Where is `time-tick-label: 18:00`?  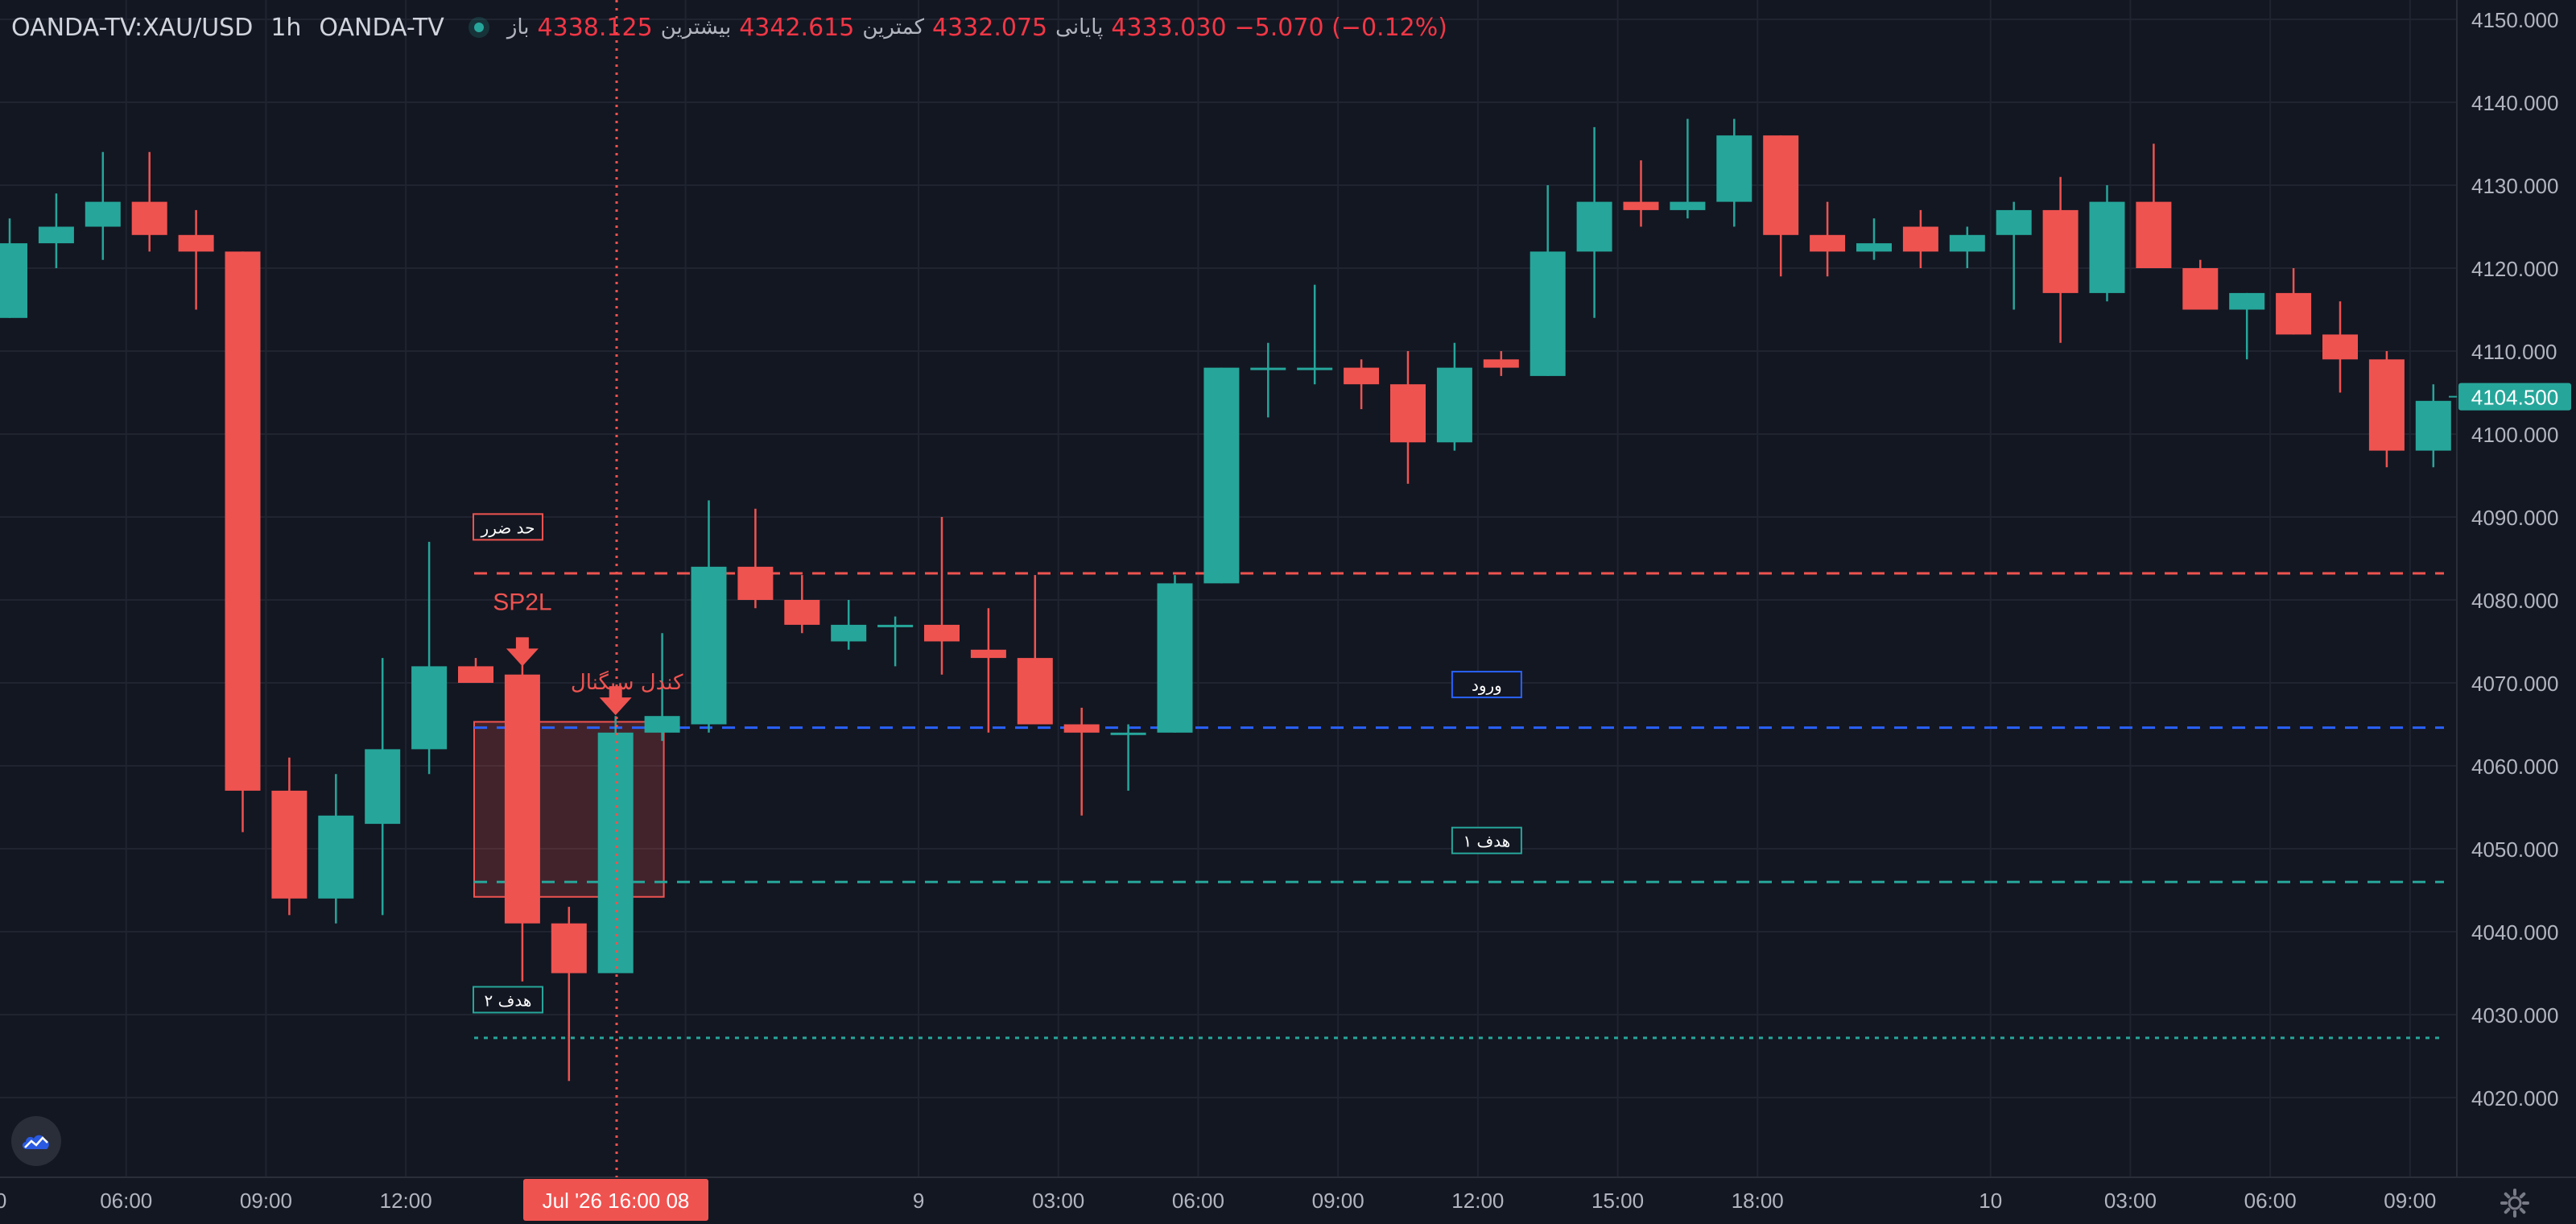
time-tick-label: 18:00 is located at coordinates (1758, 1201).